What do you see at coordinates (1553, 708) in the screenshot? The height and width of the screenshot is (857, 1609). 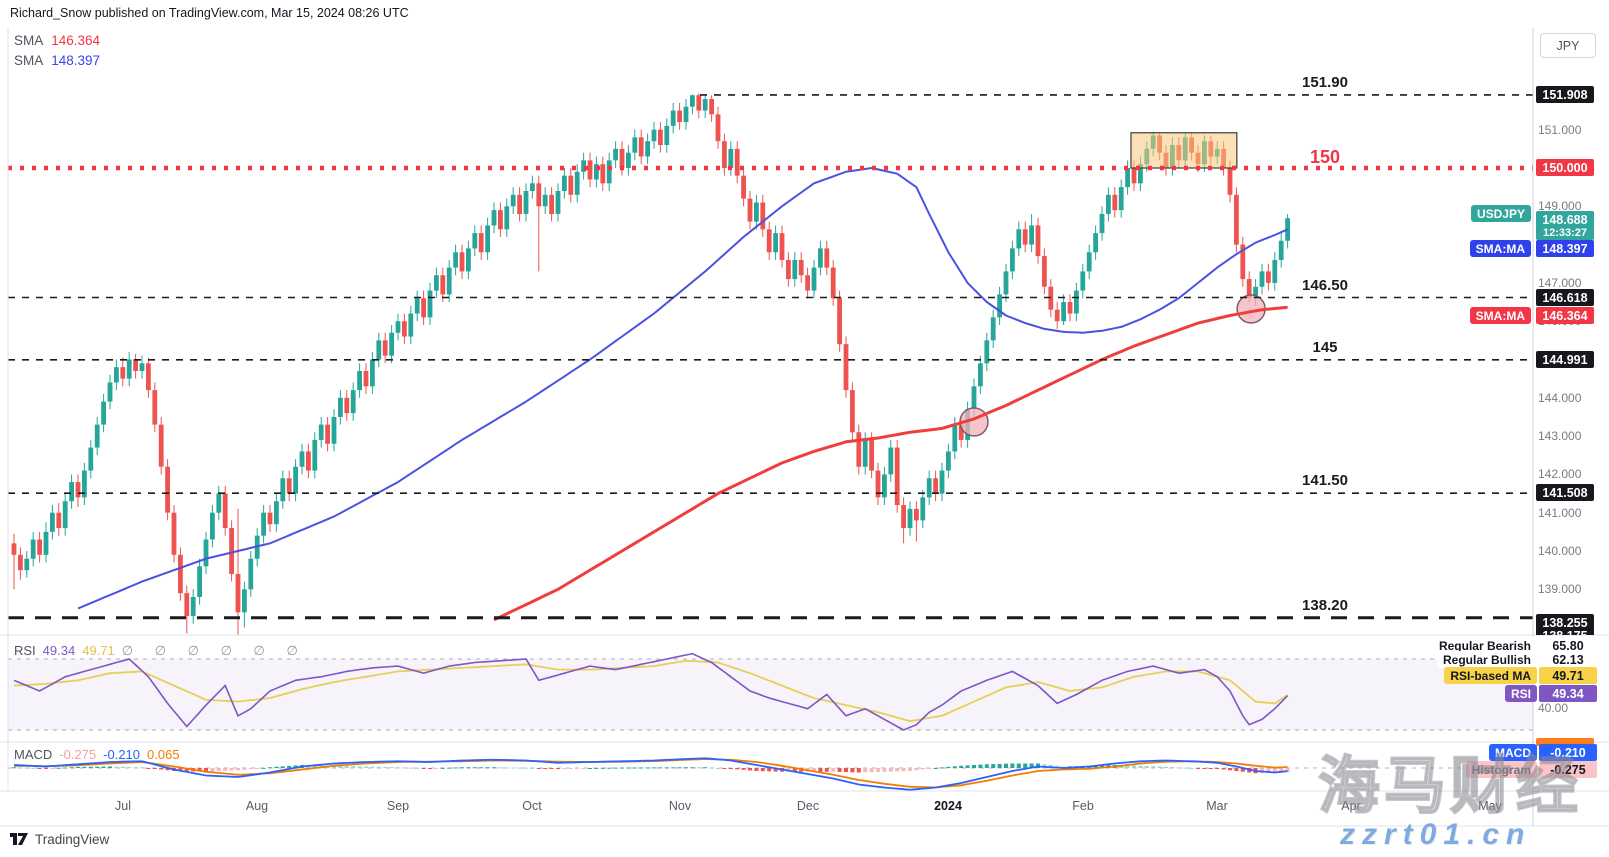 I see `price-axis-tick: 40.00` at bounding box center [1553, 708].